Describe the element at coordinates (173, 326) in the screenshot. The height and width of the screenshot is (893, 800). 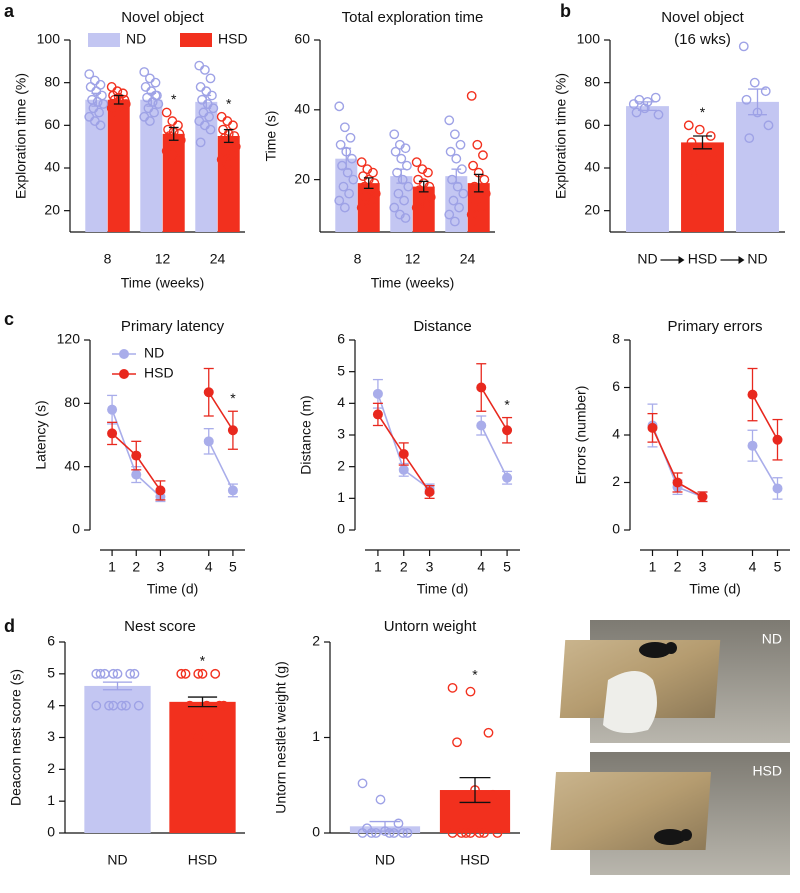
I see `chart-title: Primary latency` at that location.